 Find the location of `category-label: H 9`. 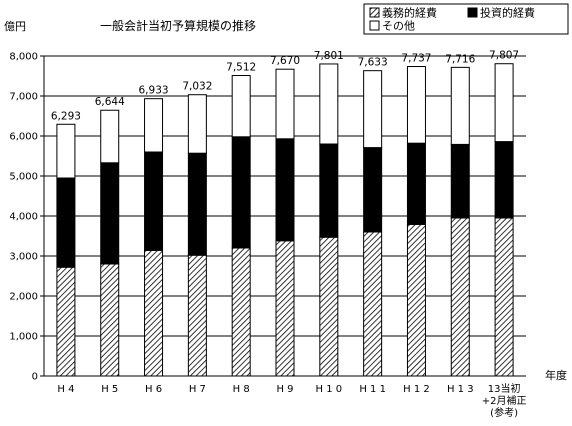

category-label: H 9 is located at coordinates (284, 389).